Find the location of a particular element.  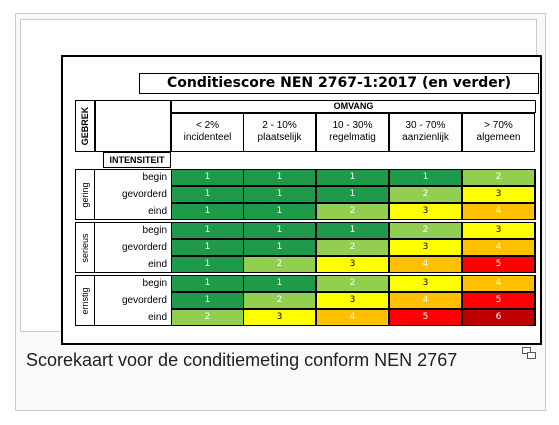

column-header-3: 10 - 30% regelmatig is located at coordinates (352, 132).